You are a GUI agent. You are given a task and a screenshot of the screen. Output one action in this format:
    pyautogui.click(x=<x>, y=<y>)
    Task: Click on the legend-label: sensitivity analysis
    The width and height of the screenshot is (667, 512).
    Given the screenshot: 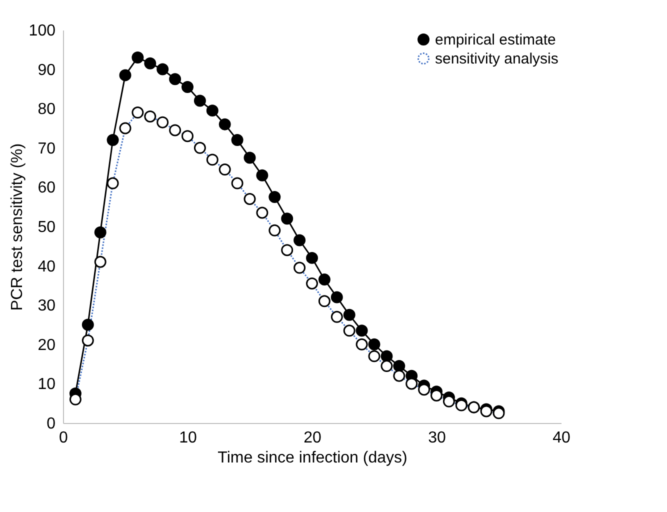 What is the action you would take?
    pyautogui.click(x=496, y=59)
    